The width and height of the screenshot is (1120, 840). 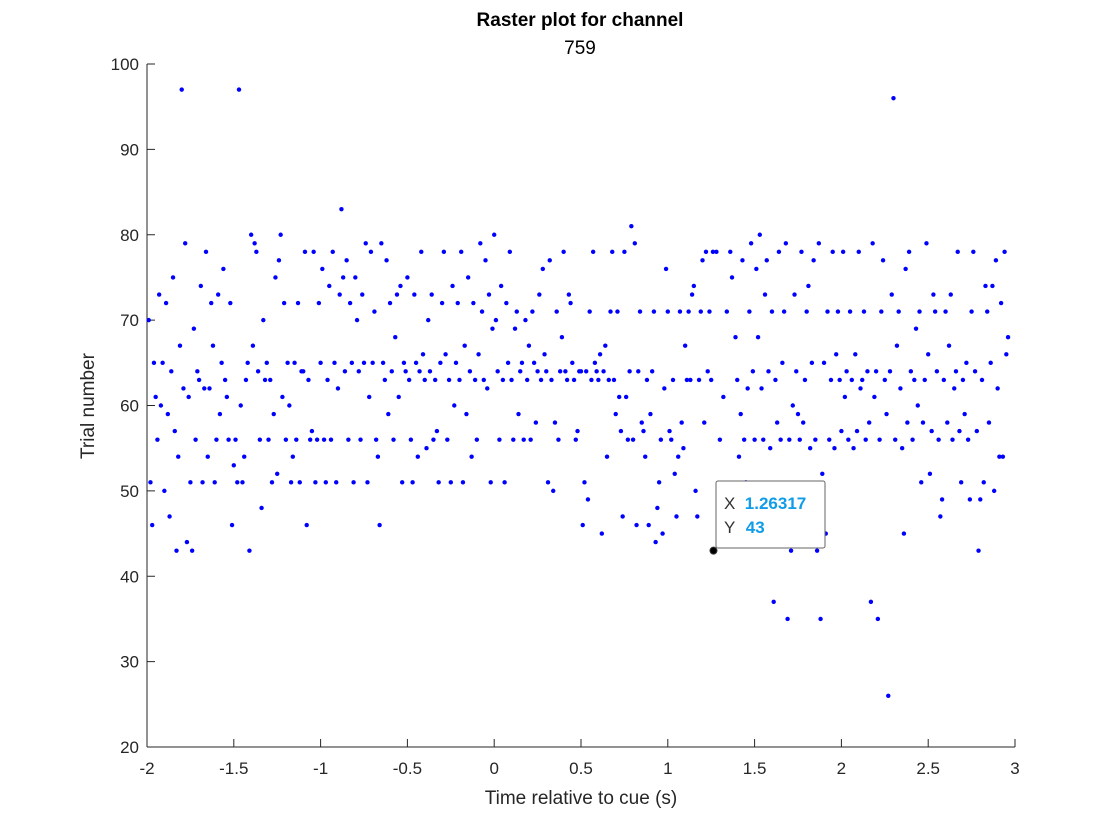 I want to click on datatip: X 1.26317 Y 43, so click(x=767, y=517).